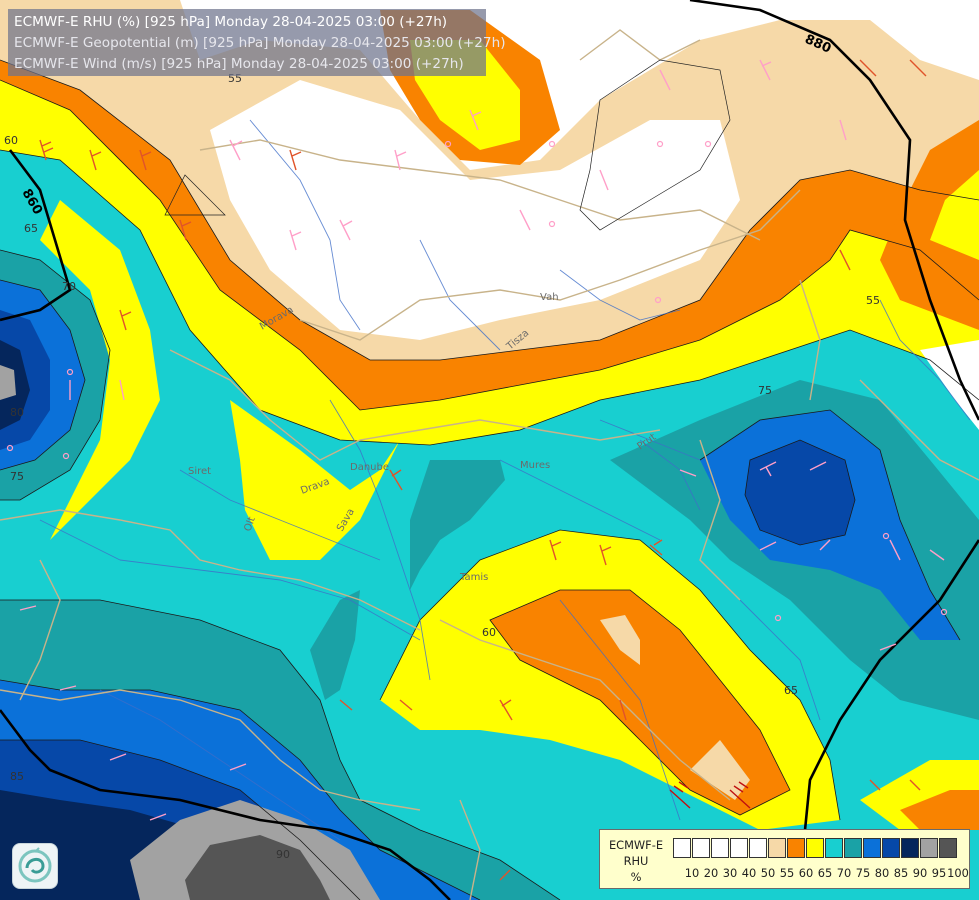 This screenshot has width=979, height=900. What do you see at coordinates (949, 385) in the screenshot?
I see `rh-under-55-east` at bounding box center [949, 385].